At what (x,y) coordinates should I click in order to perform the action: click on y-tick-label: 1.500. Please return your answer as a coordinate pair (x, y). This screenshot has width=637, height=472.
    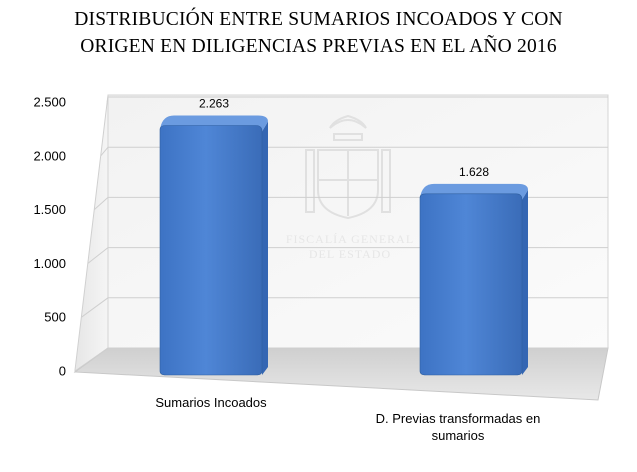
    Looking at the image, I should click on (49, 209).